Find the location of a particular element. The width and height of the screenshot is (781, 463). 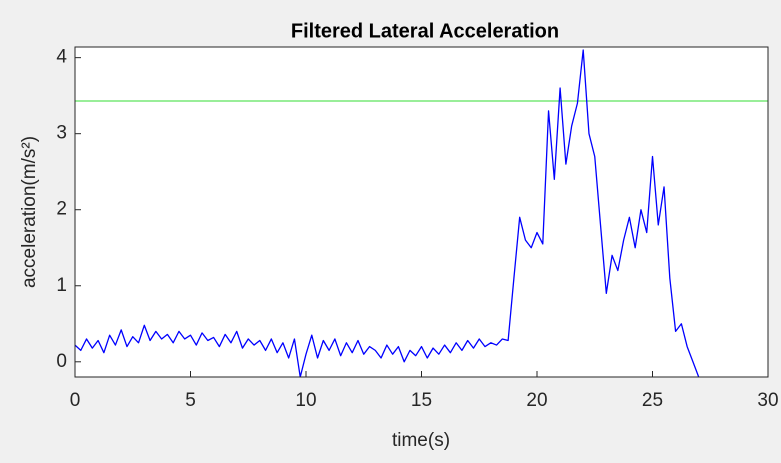

x-tick-label: 15 is located at coordinates (421, 400).